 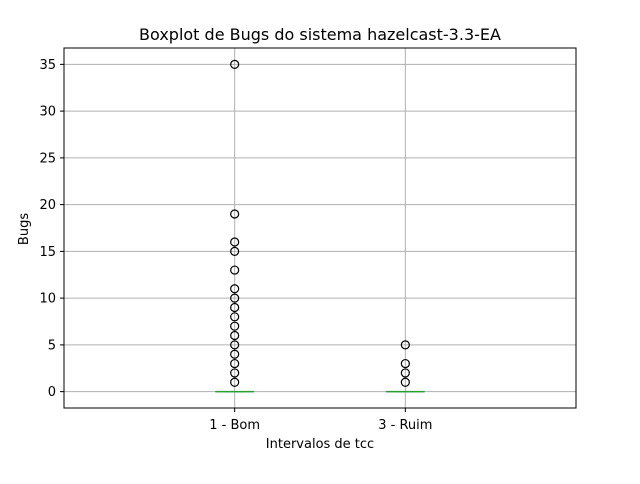 I want to click on y-tick-label: 0, so click(x=52, y=392).